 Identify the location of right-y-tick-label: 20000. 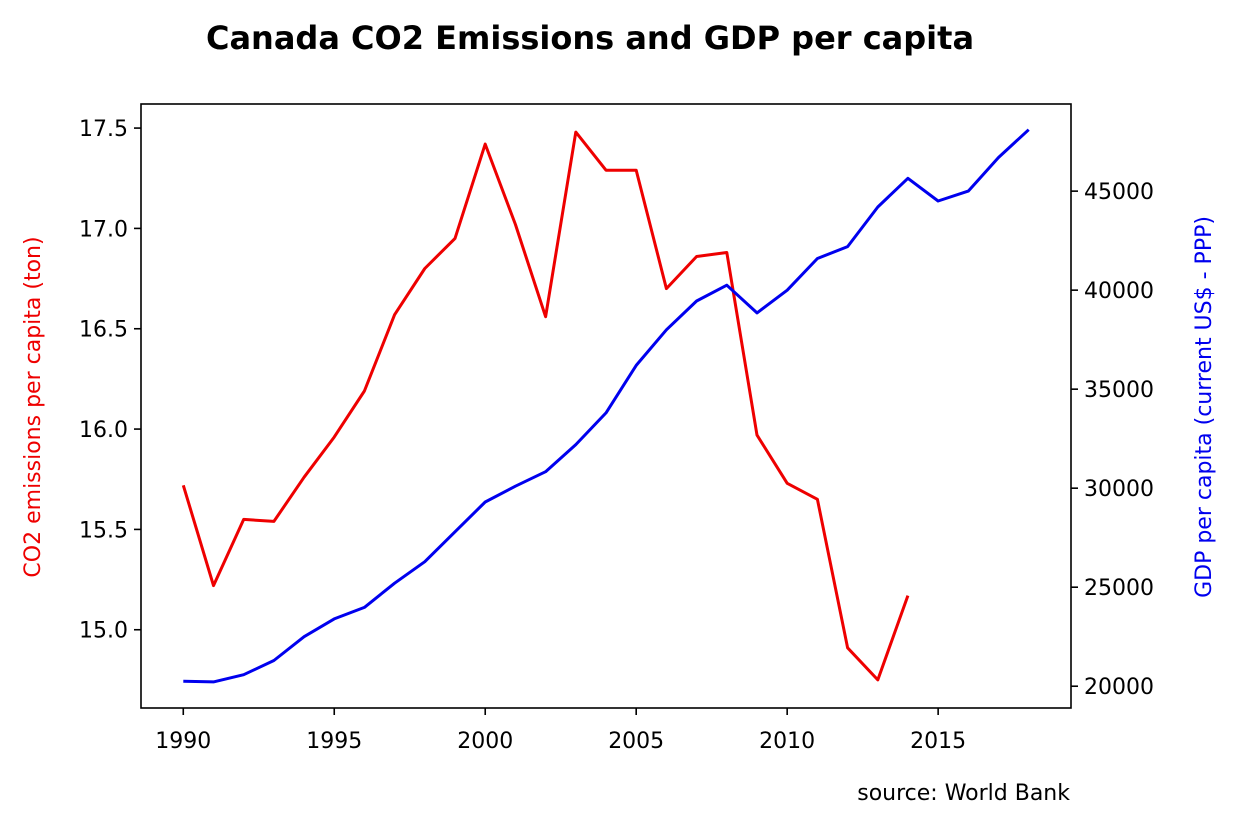
(1119, 687).